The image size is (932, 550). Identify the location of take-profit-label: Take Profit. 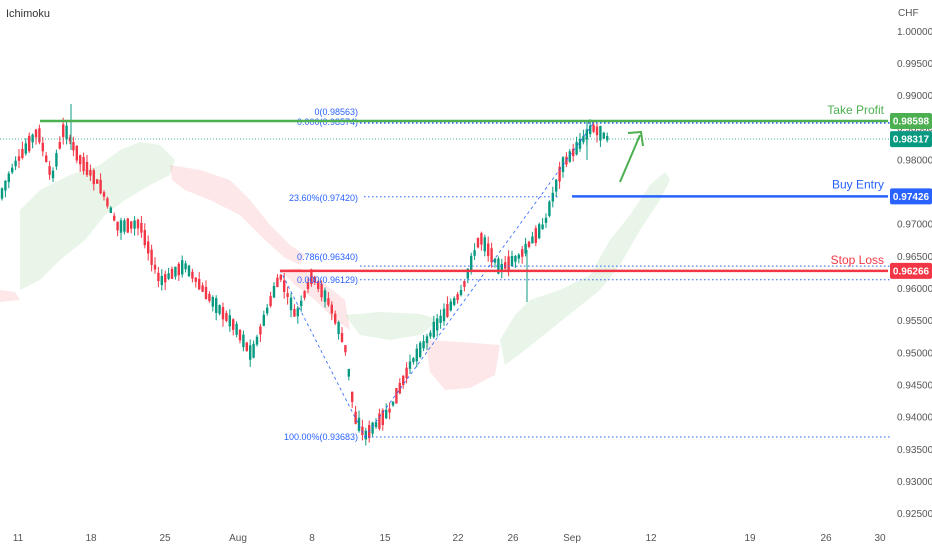
(855, 110).